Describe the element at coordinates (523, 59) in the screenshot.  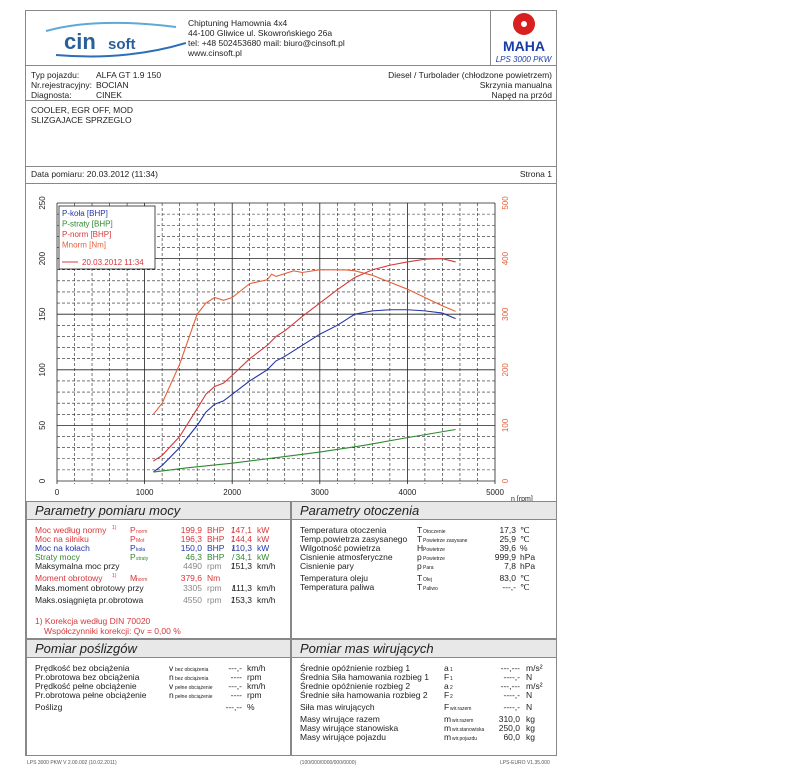
I see `maha-model: LPS 3000 PKW` at that location.